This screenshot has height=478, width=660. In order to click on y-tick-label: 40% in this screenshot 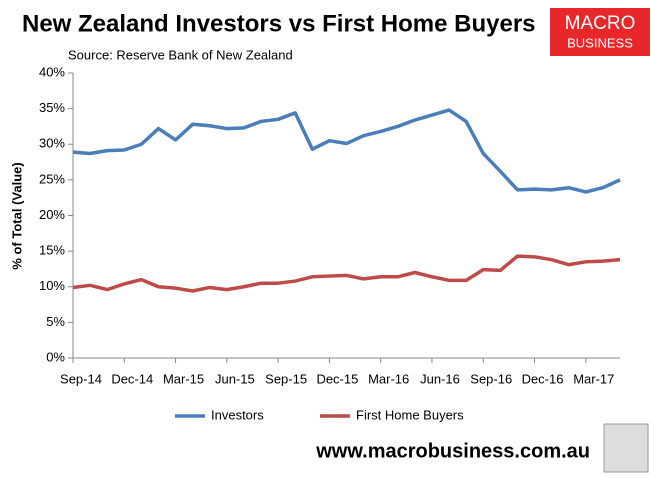, I will do `click(52, 71)`.